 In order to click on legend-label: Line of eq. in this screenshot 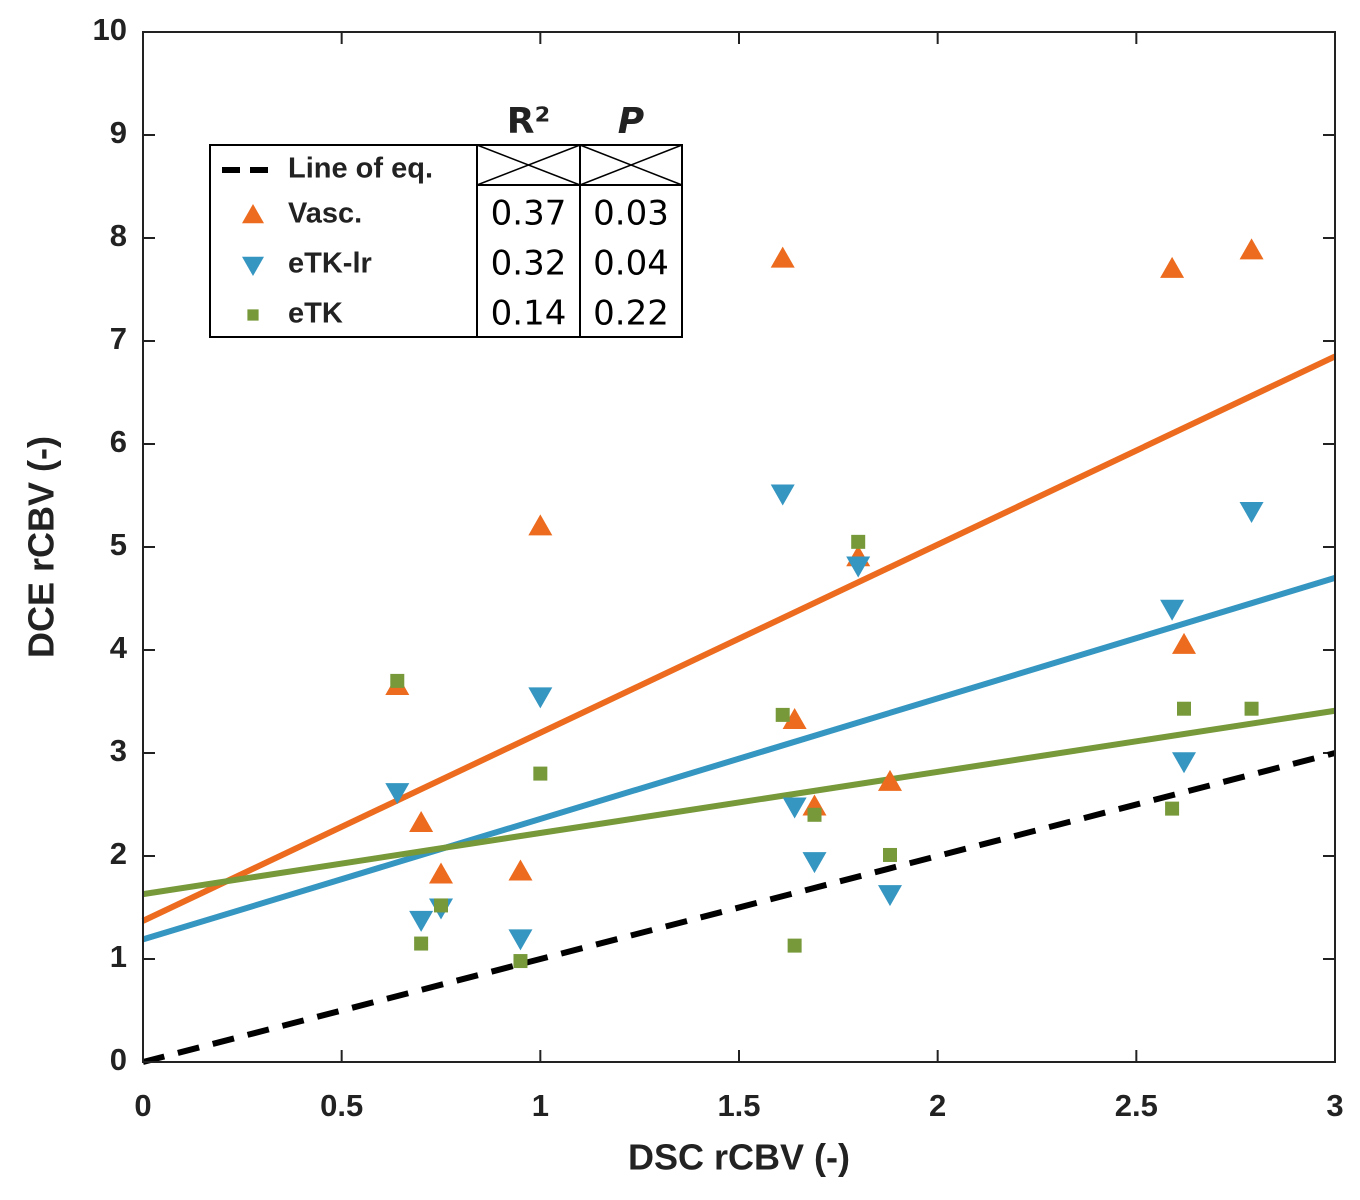, I will do `click(360, 169)`.